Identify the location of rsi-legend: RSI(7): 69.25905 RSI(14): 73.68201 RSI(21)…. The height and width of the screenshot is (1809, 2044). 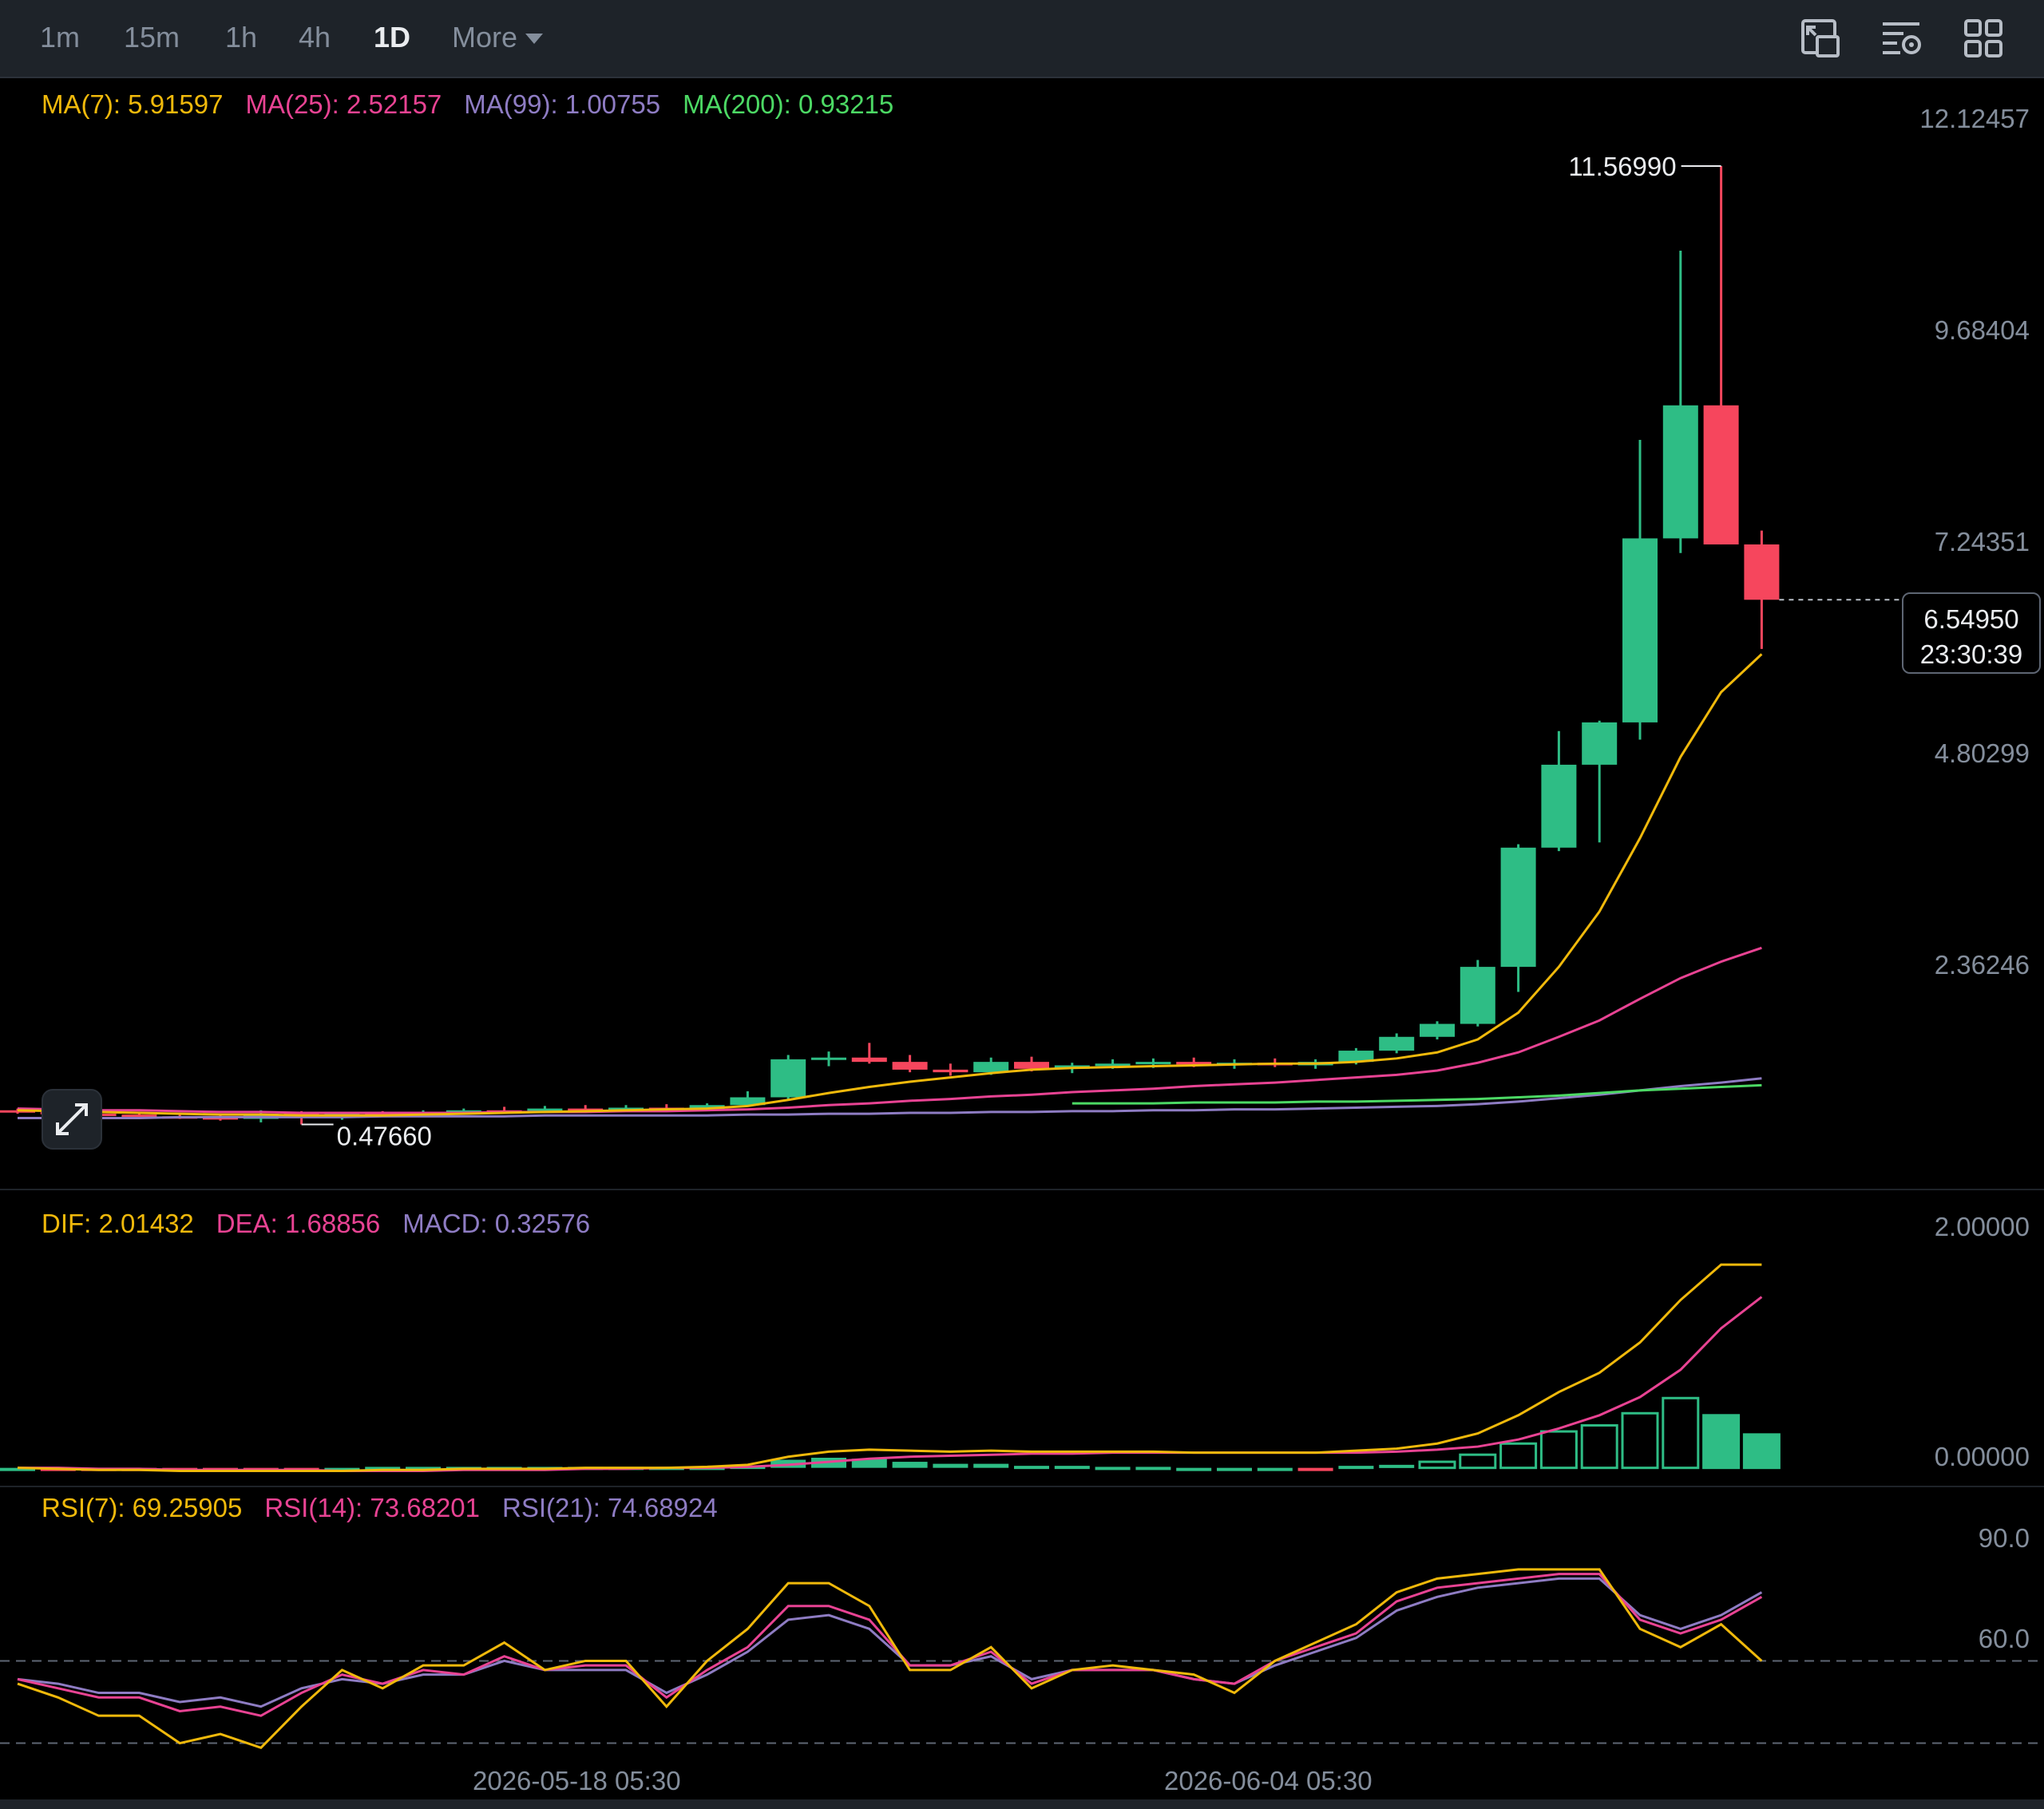
(391, 1508).